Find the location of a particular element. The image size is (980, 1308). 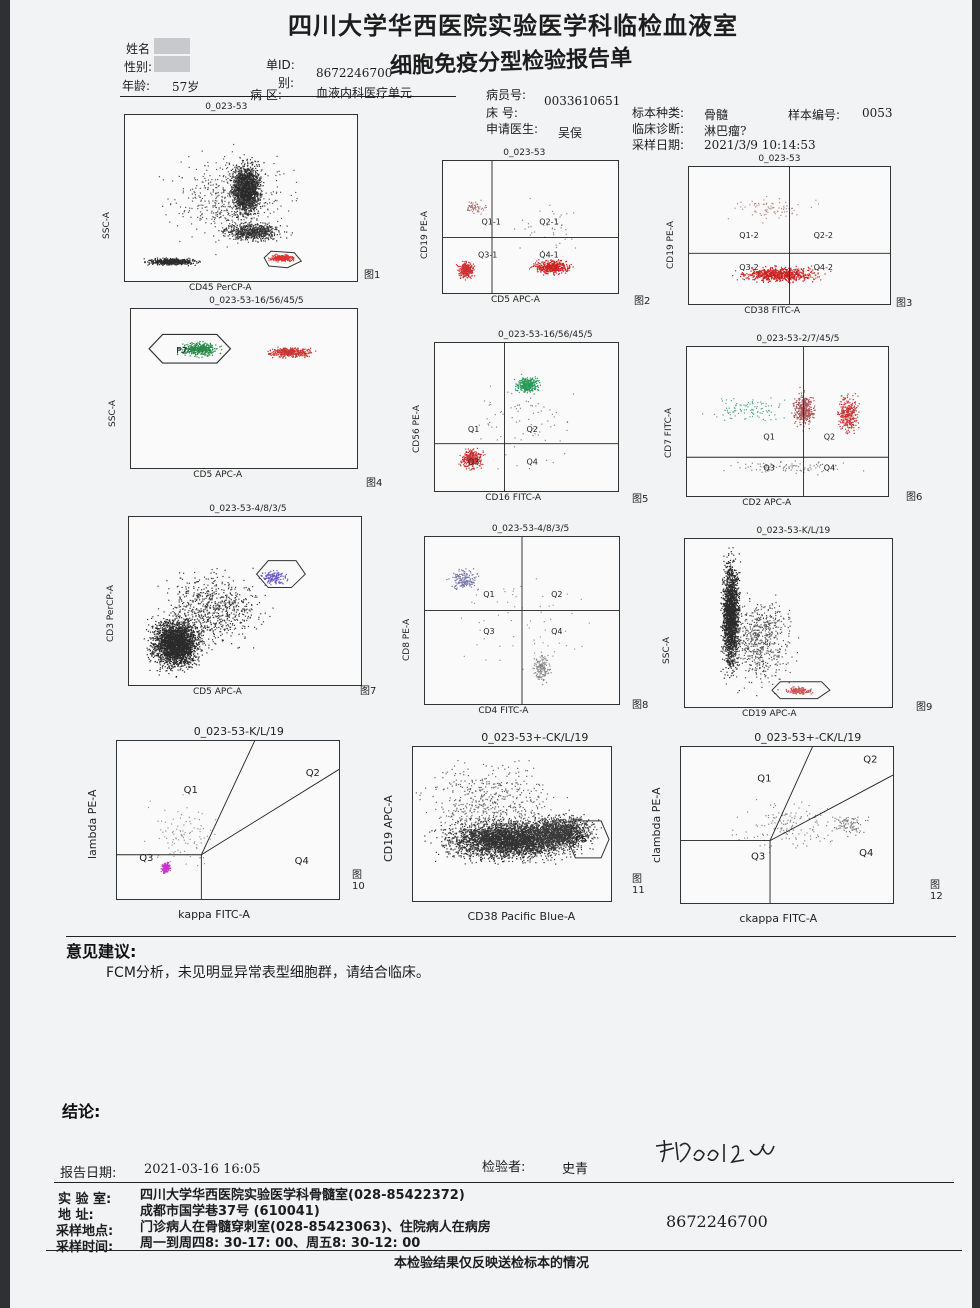

checker-value: 史青 is located at coordinates (575, 1169).